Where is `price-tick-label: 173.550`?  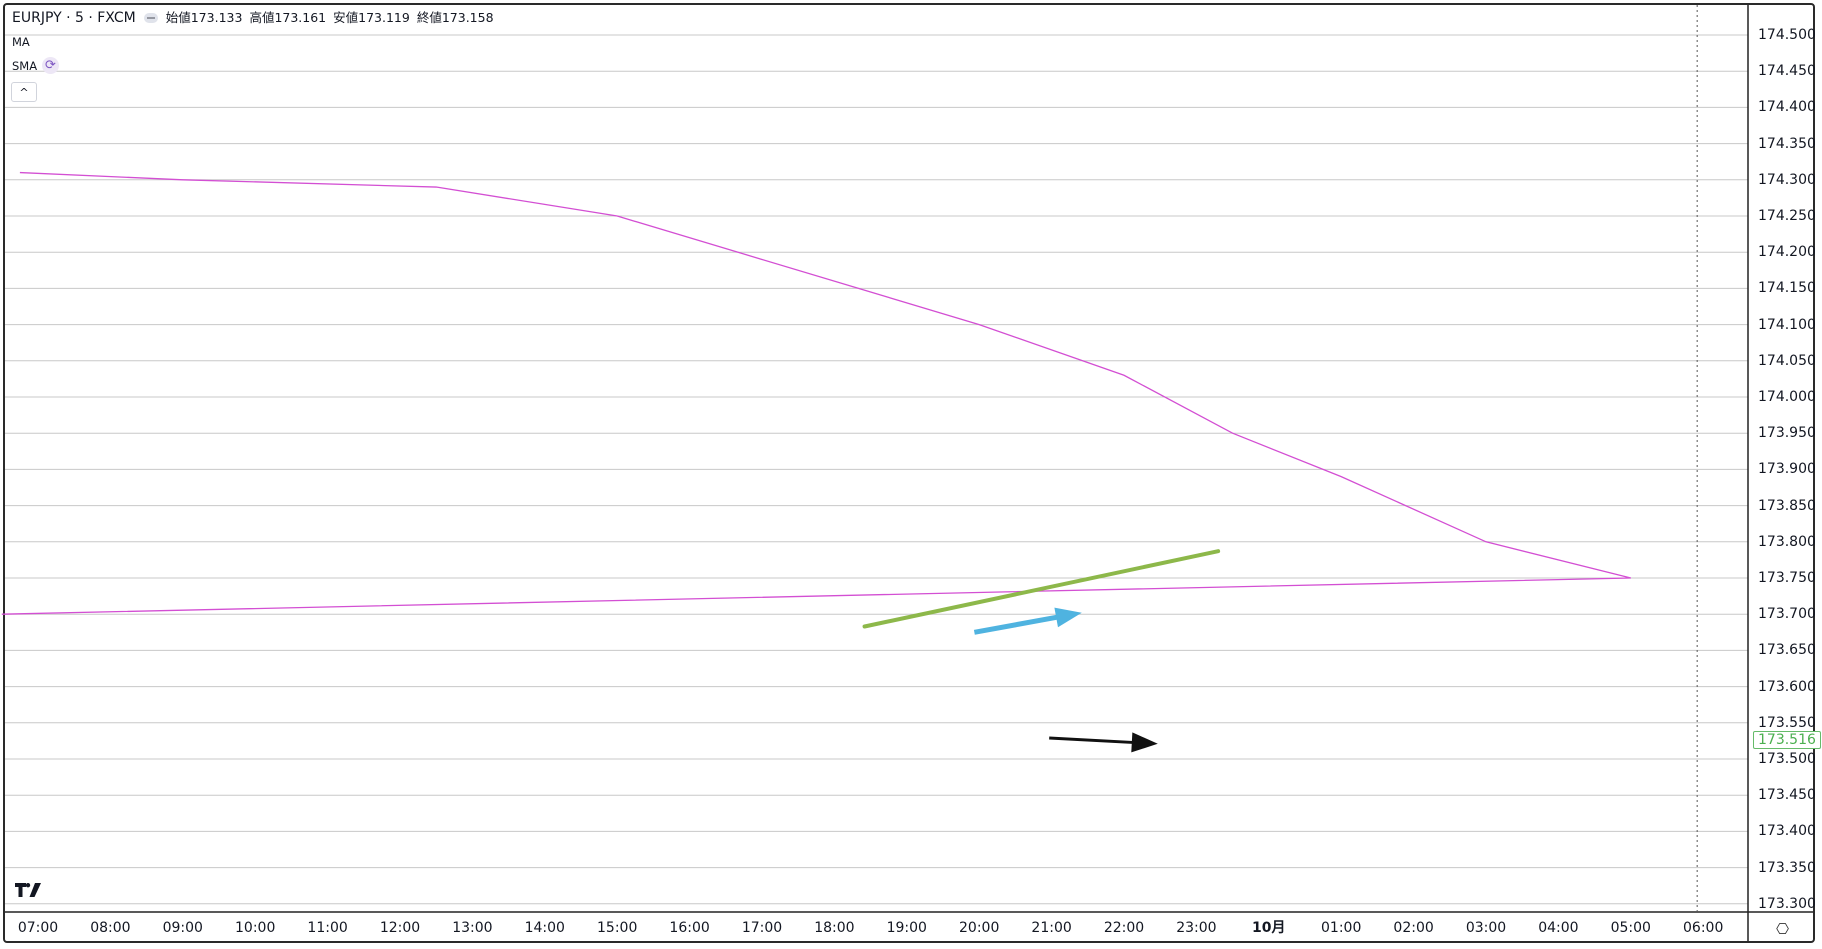
price-tick-label: 173.550 is located at coordinates (1787, 722).